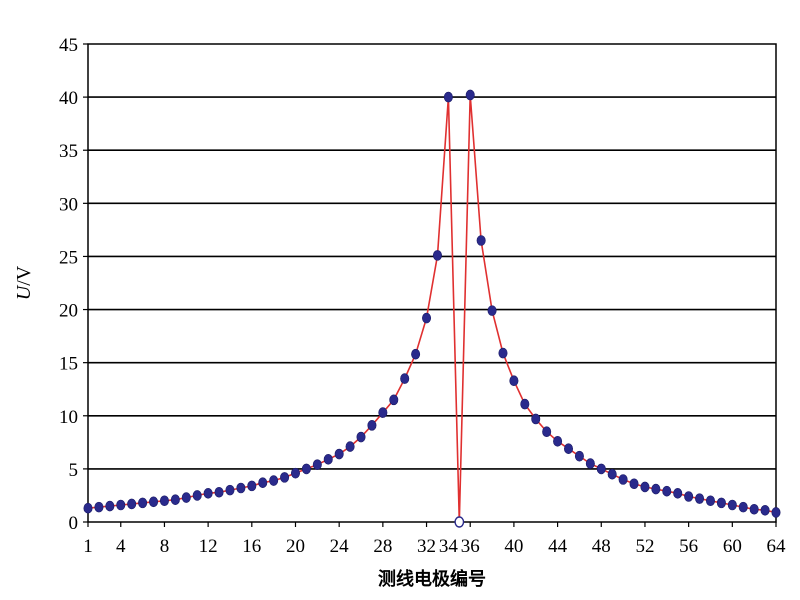 The image size is (800, 600). What do you see at coordinates (88, 546) in the screenshot?
I see `x-tick-label: 1` at bounding box center [88, 546].